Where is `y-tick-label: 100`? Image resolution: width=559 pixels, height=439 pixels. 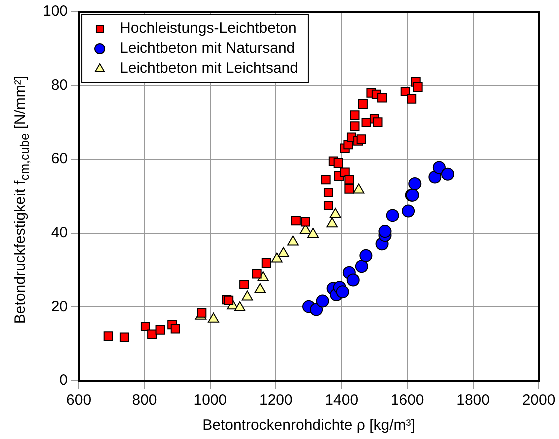
y-tick-label: 100 is located at coordinates (55, 11).